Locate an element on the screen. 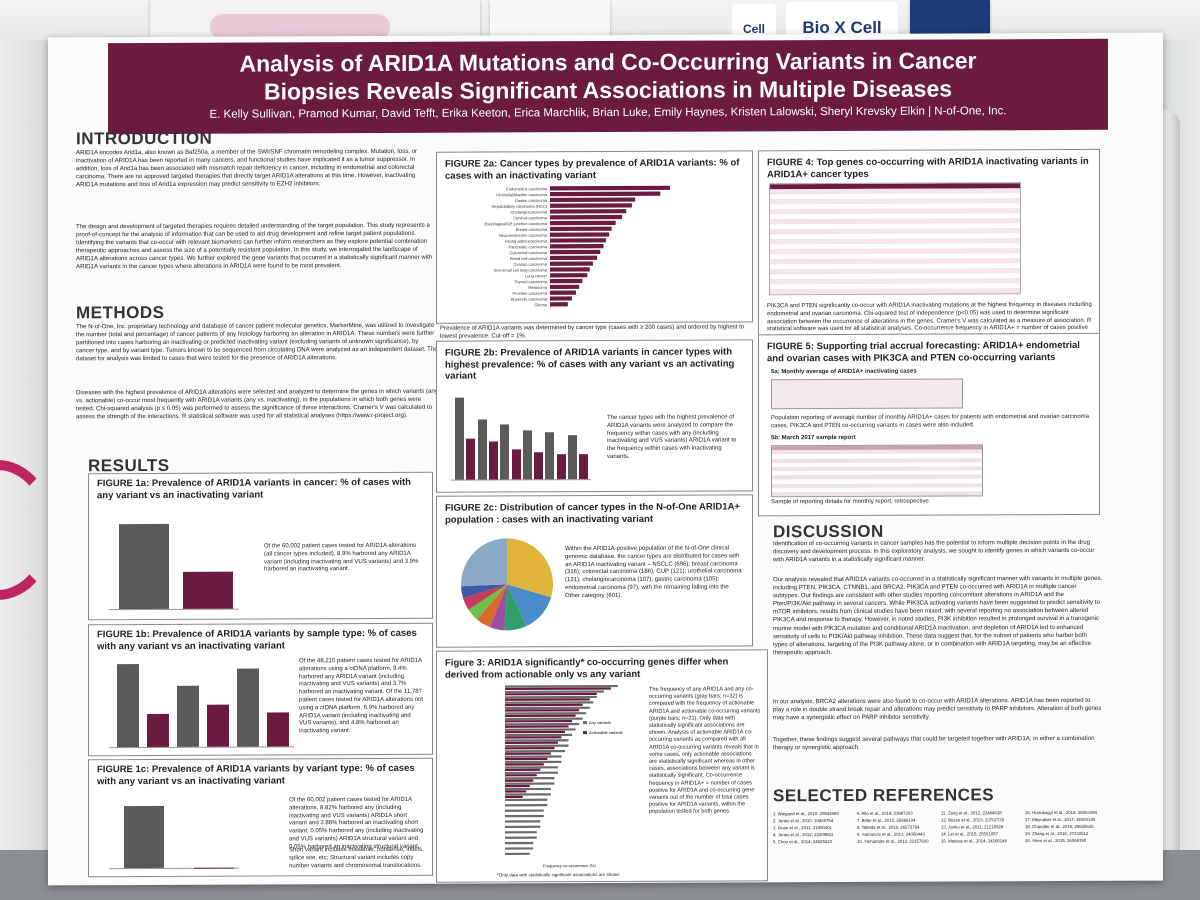 The width and height of the screenshot is (1200, 900). fig2a-category-label: Melanoma is located at coordinates (537, 287).